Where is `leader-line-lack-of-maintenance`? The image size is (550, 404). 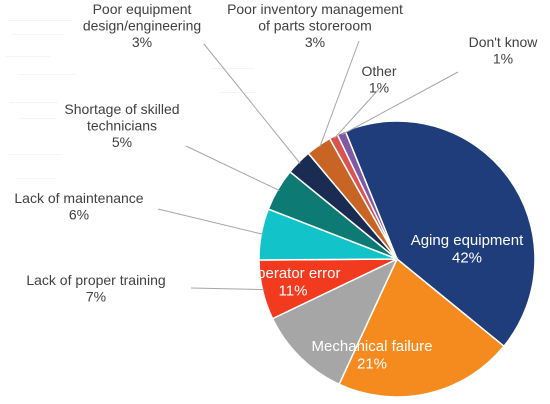 leader-line-lack-of-maintenance is located at coordinates (210, 221).